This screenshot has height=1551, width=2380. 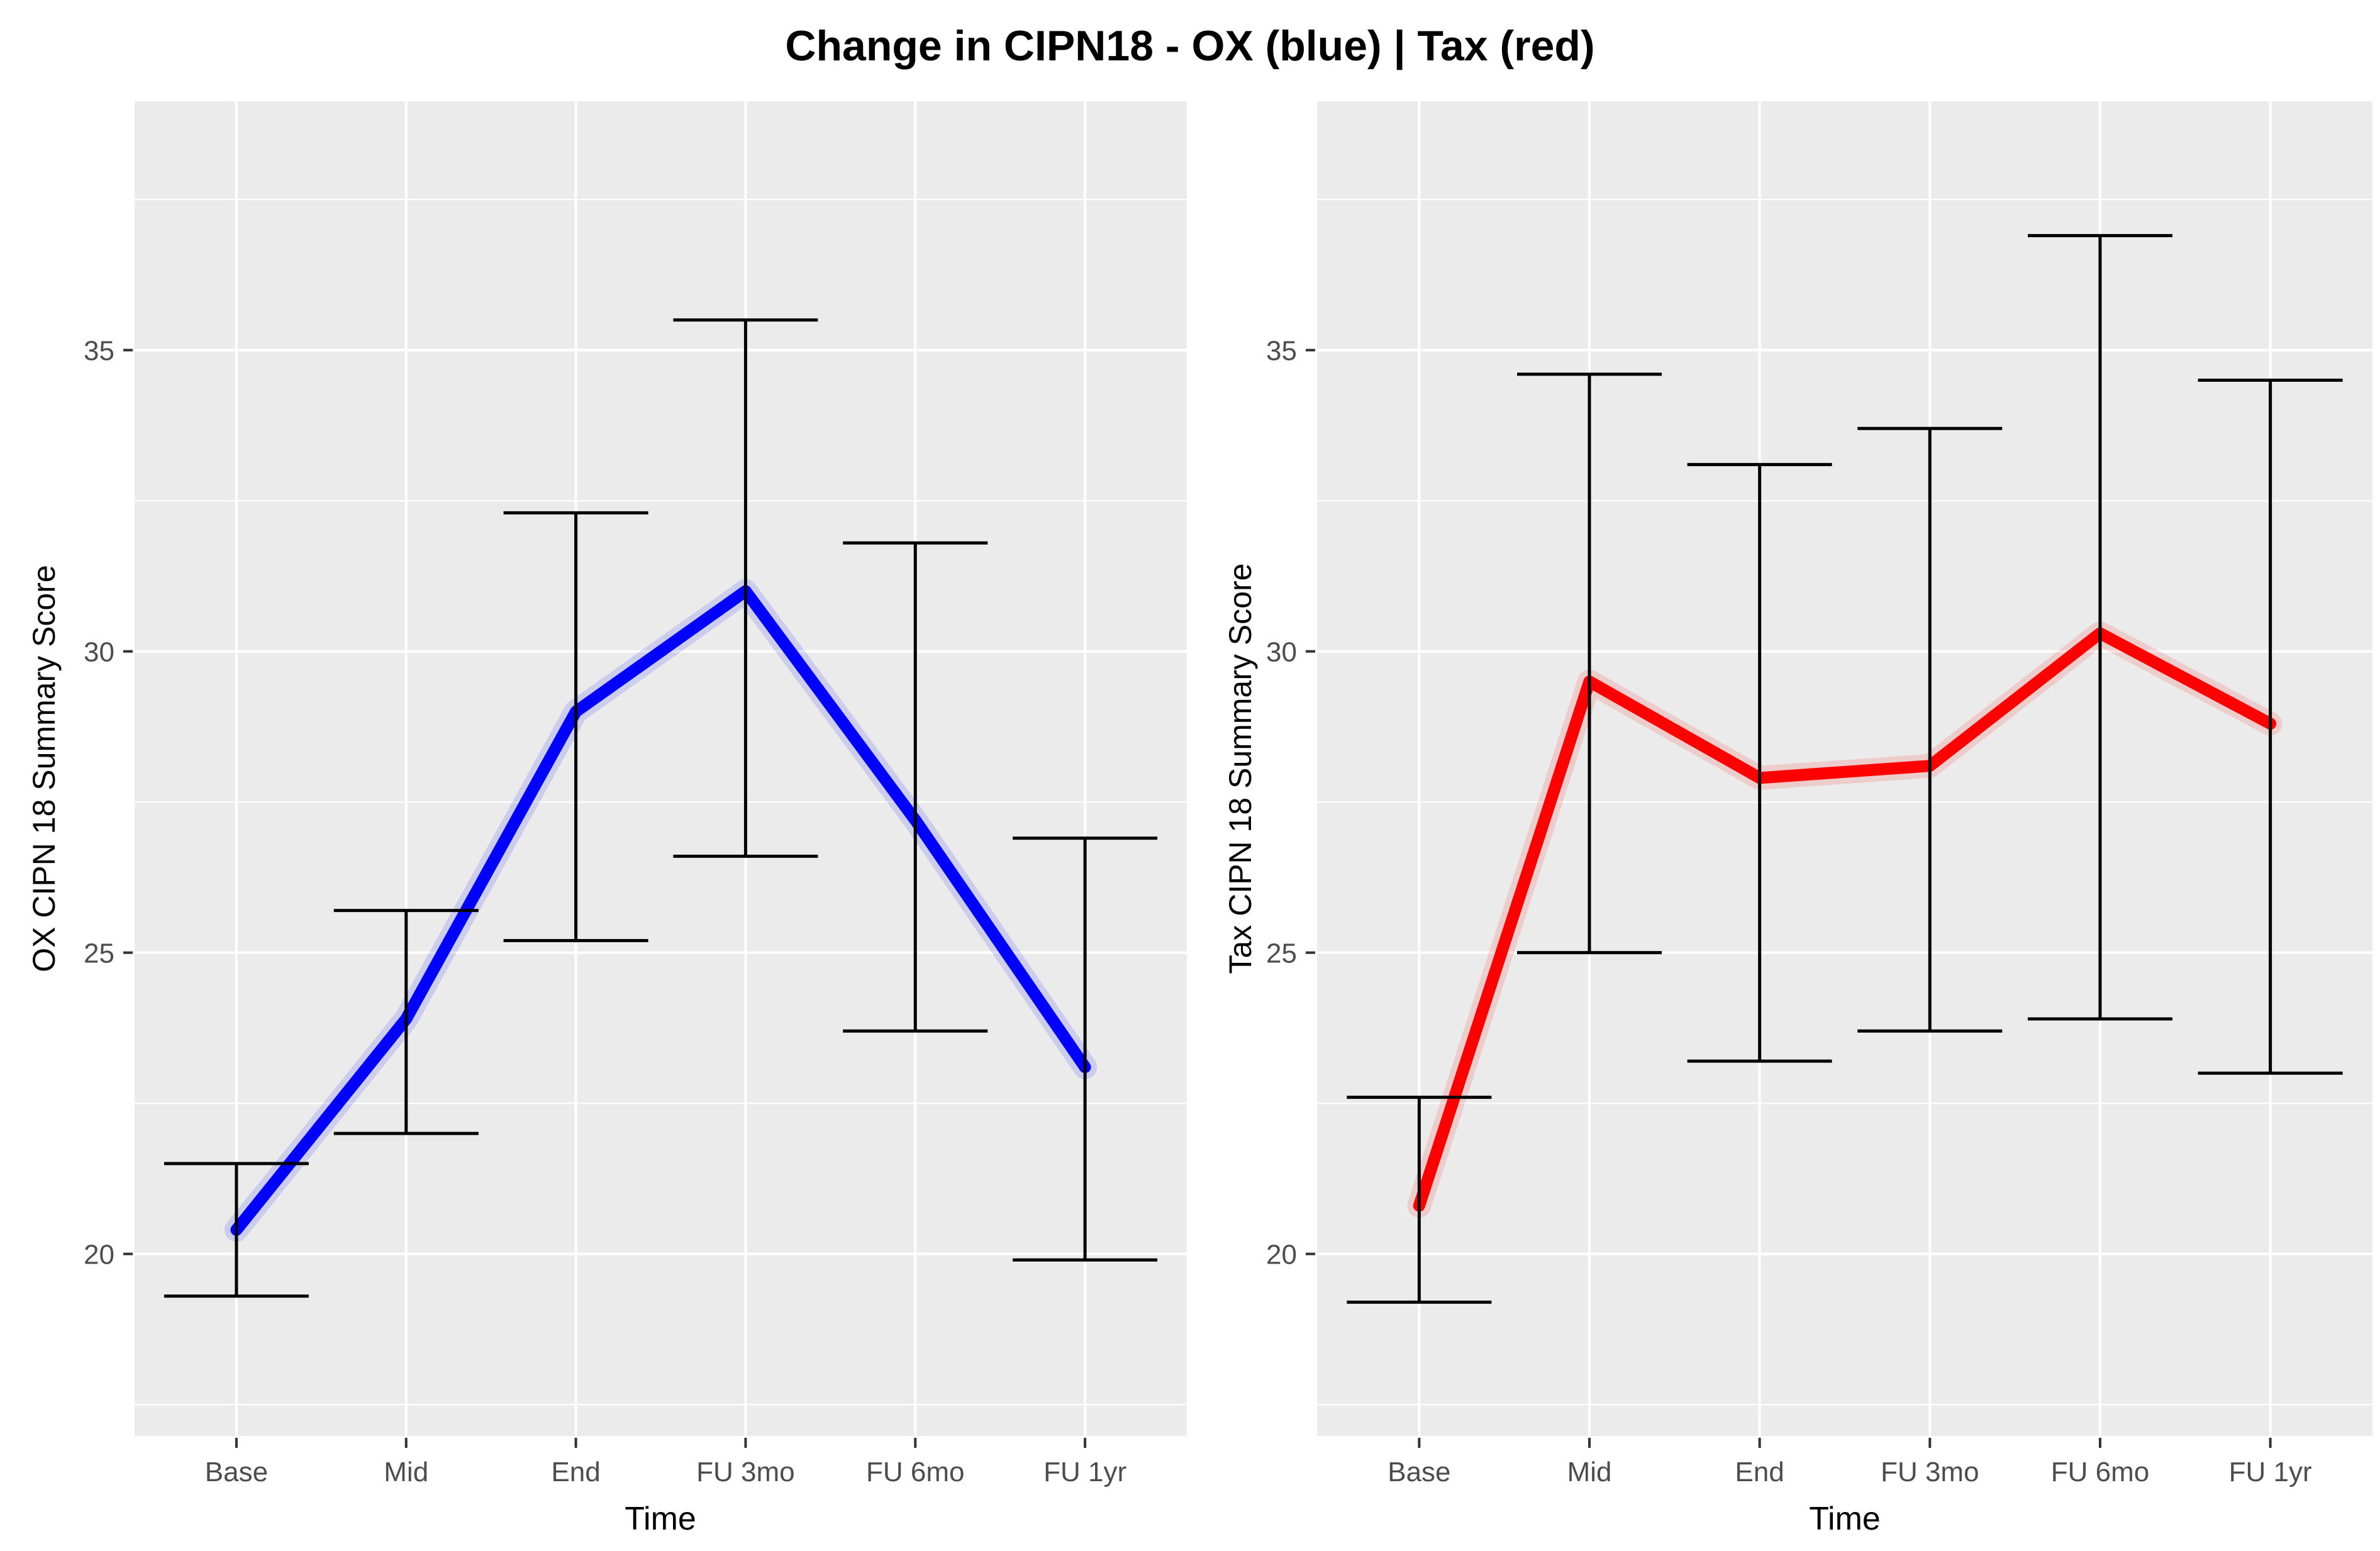 What do you see at coordinates (1845, 919) in the screenshot?
I see `series-line` at bounding box center [1845, 919].